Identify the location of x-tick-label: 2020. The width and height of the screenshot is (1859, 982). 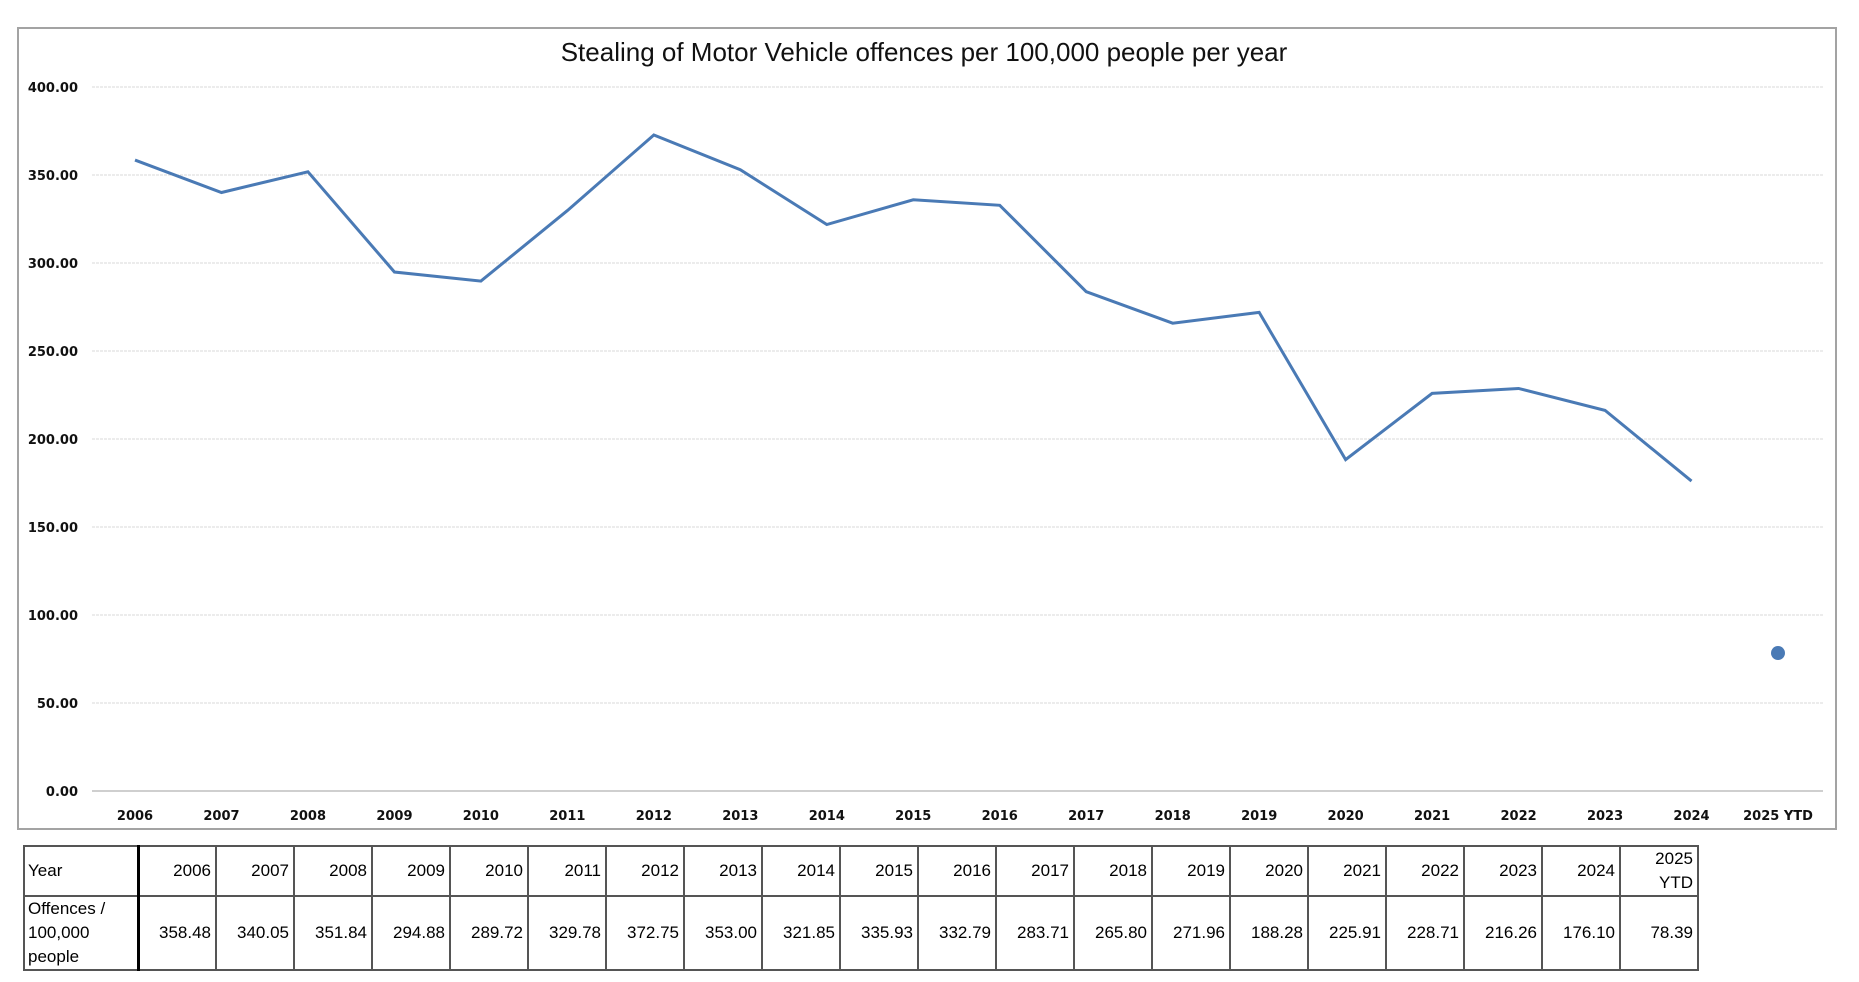
(1346, 816).